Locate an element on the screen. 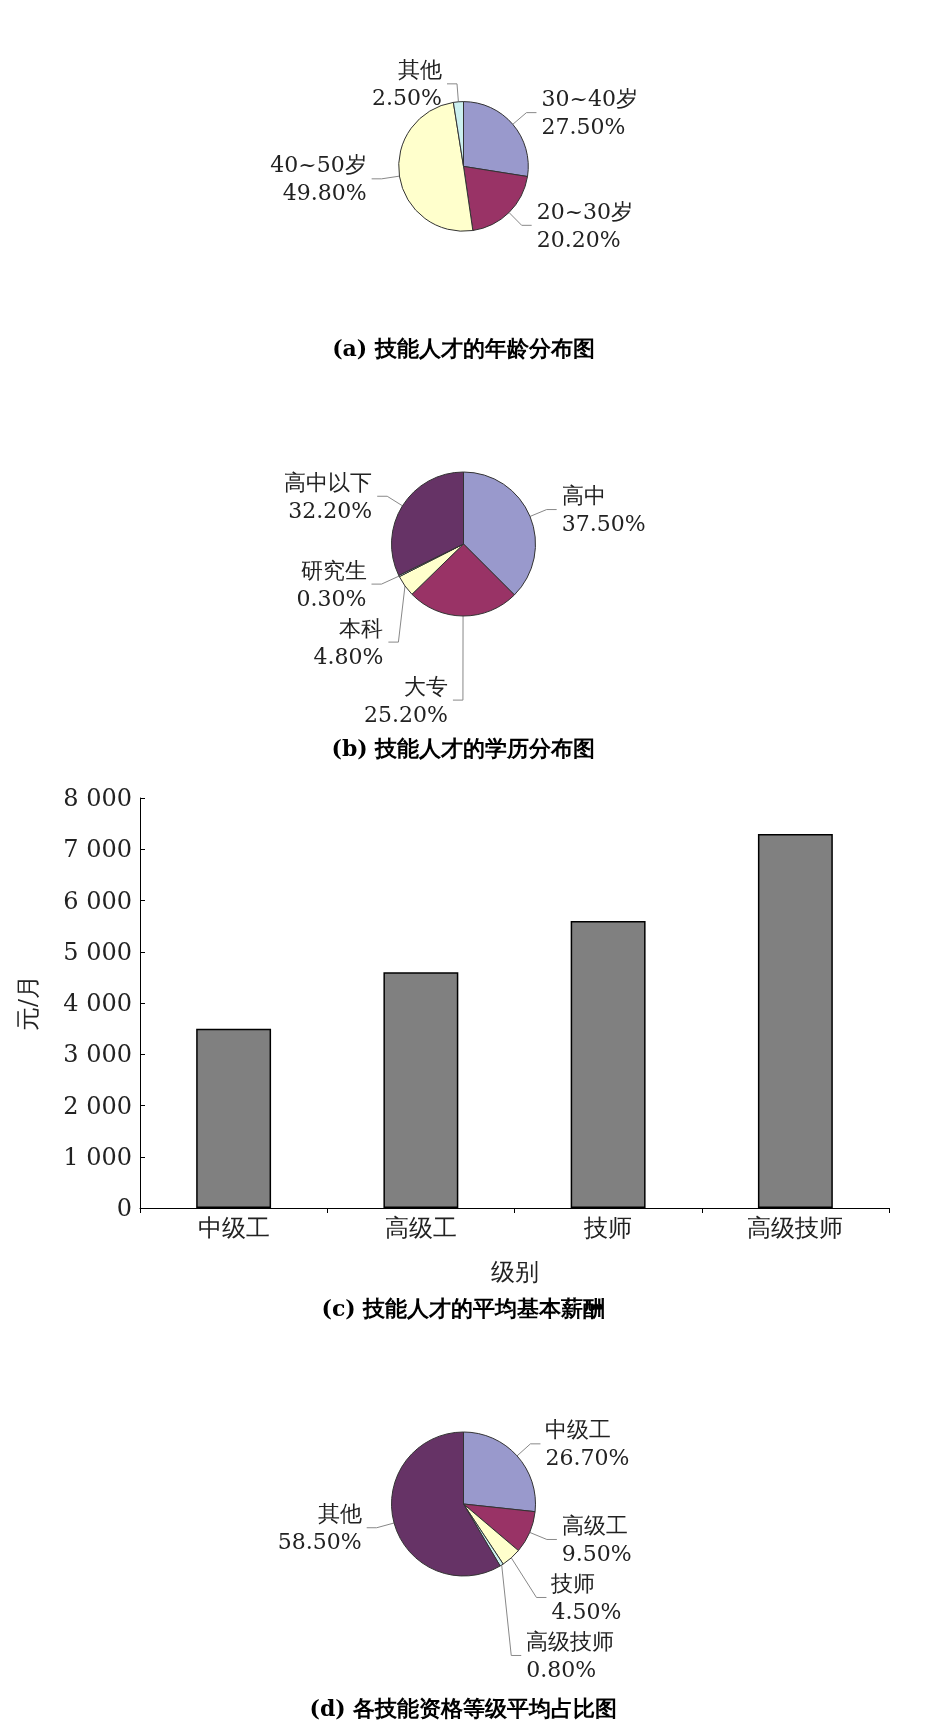  y-tick-label: 3 000 is located at coordinates (97, 1054).